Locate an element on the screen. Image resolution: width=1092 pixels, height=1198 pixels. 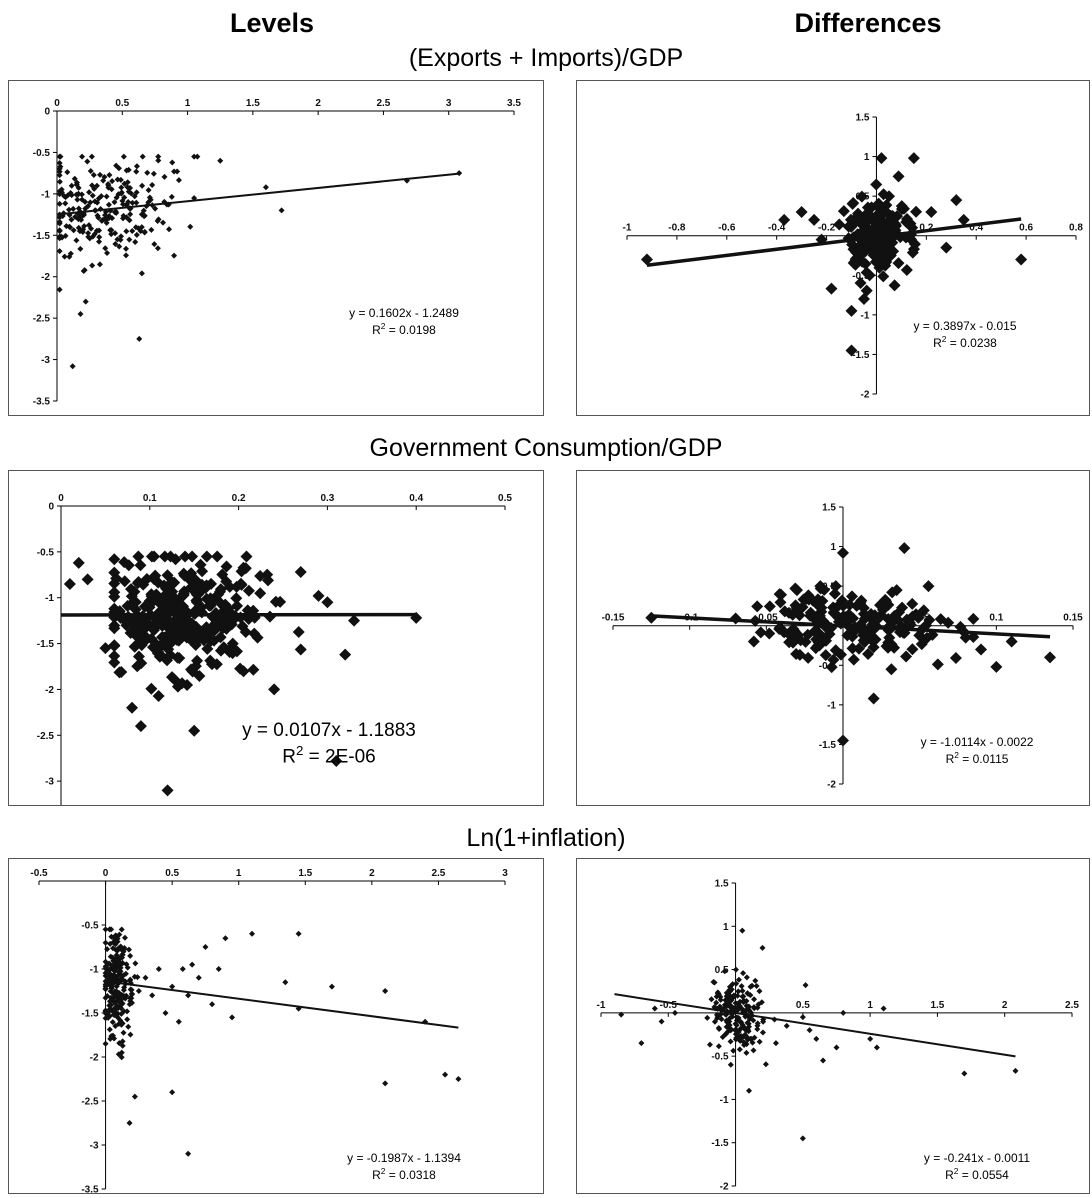
y-tick-label: 1.5 is located at coordinates (829, 508).